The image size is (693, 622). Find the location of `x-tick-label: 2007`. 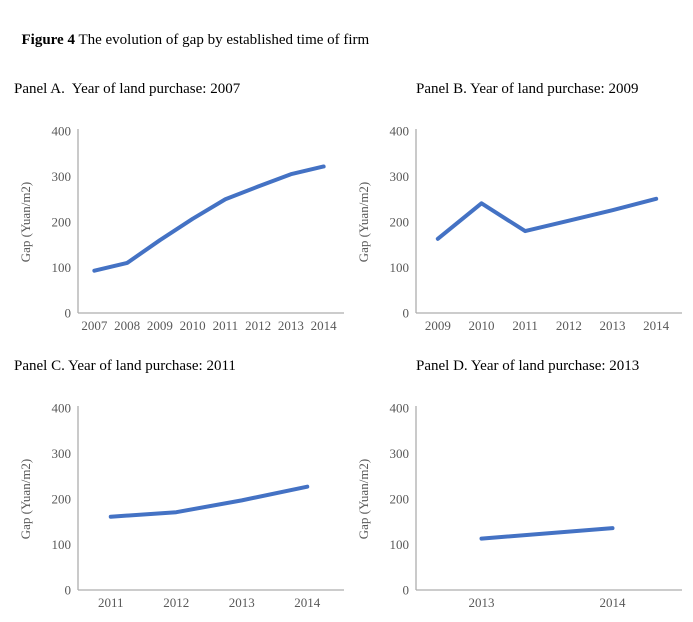

x-tick-label: 2007 is located at coordinates (94, 325).